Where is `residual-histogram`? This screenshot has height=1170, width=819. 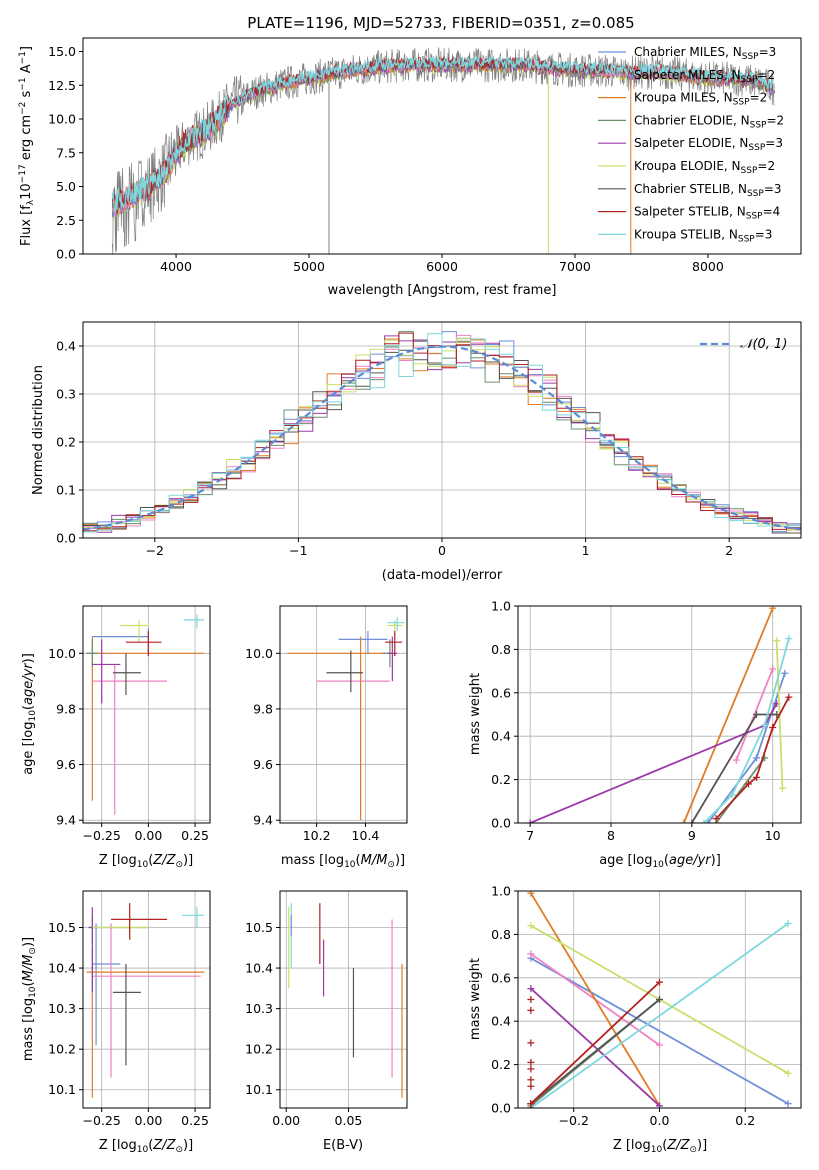 residual-histogram is located at coordinates (442, 433).